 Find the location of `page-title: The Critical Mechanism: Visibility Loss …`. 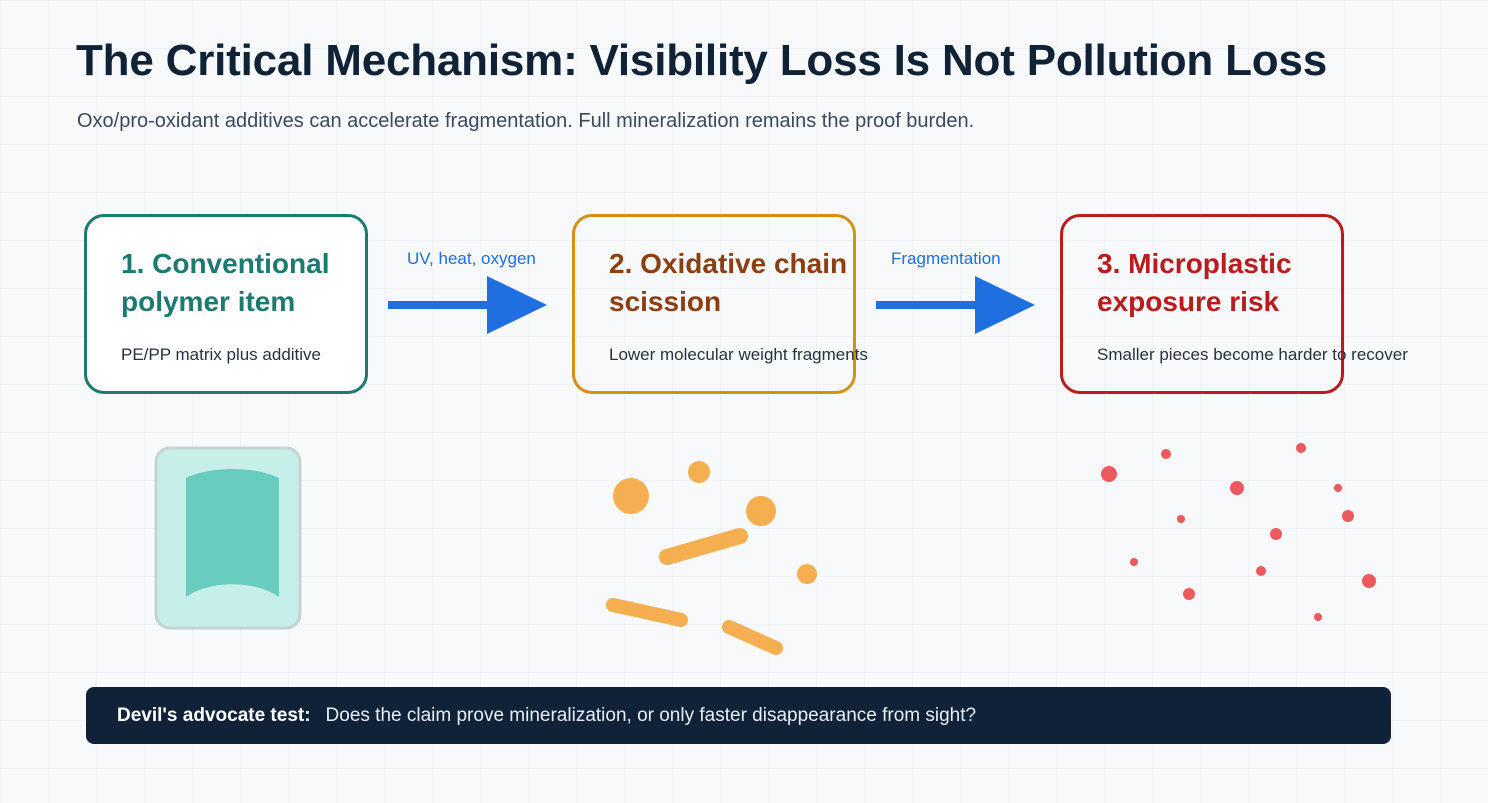

page-title: The Critical Mechanism: Visibility Loss … is located at coordinates (701, 60).